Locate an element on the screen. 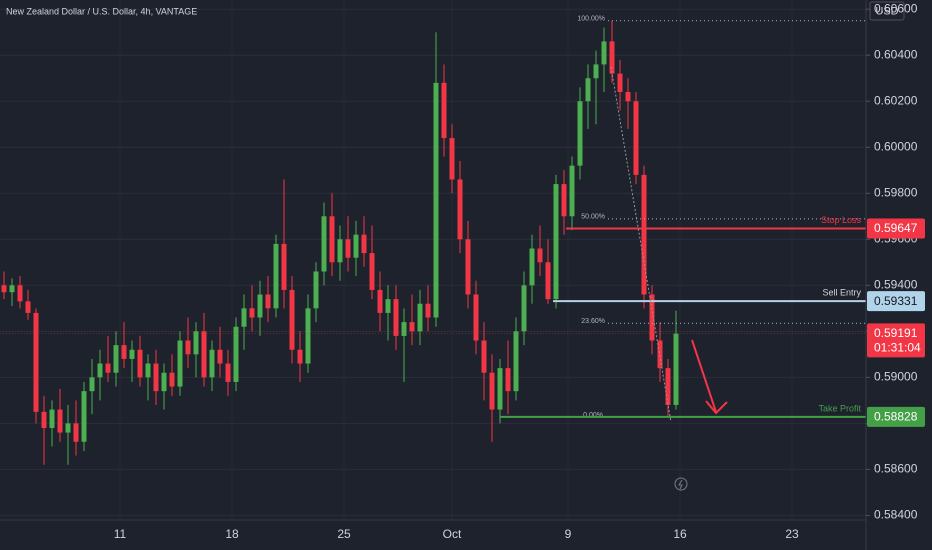  x-tick-label: 25 is located at coordinates (344, 534).